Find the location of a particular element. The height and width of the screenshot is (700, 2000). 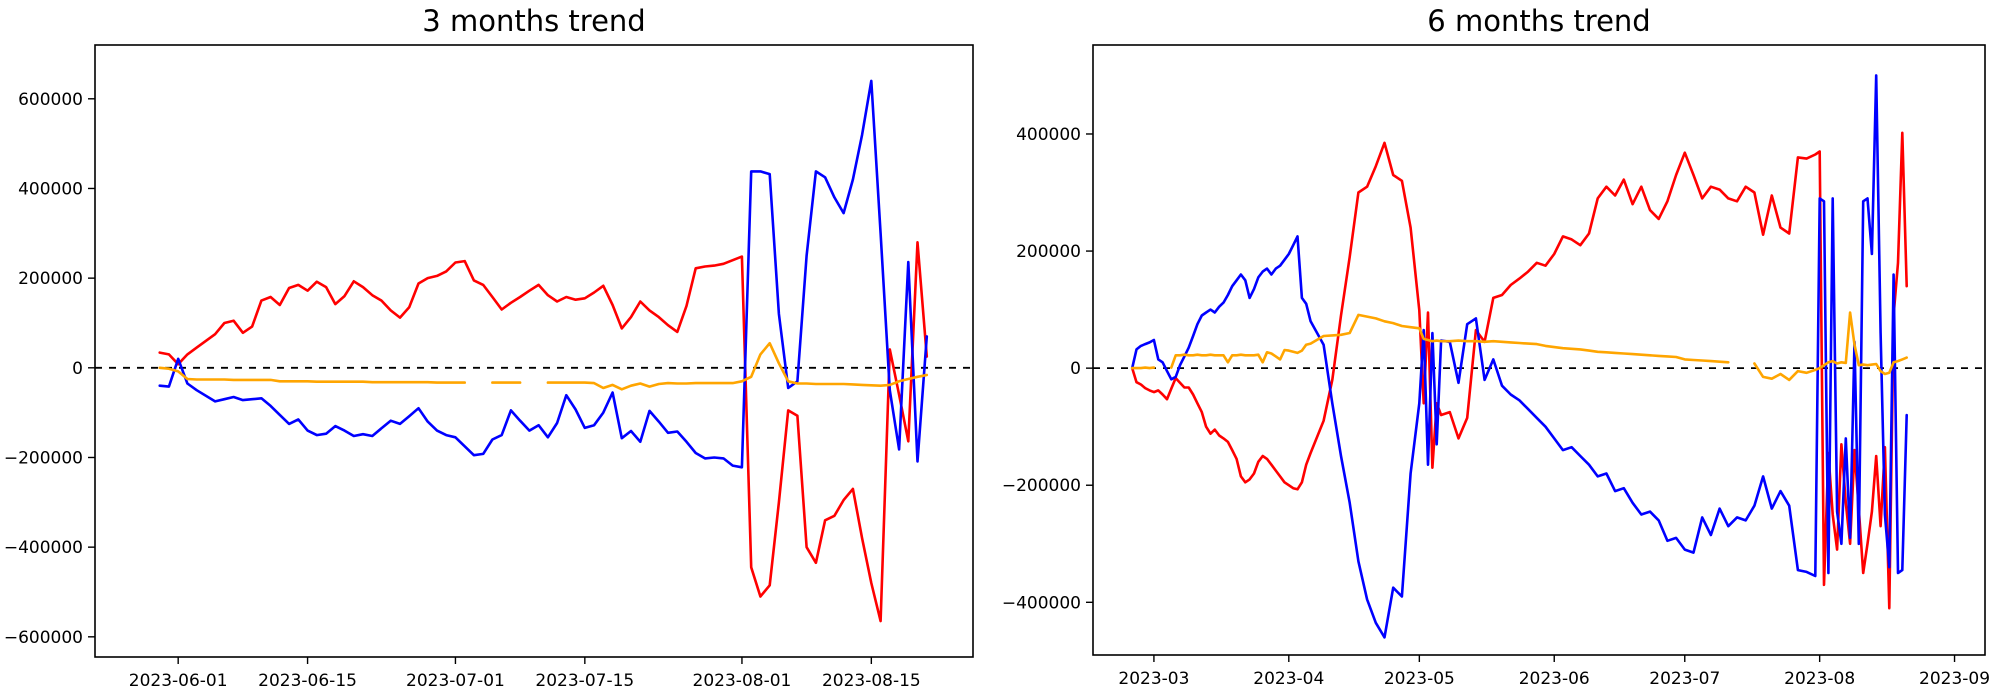

x-tick-label: 2023-06-15 is located at coordinates (307, 681).